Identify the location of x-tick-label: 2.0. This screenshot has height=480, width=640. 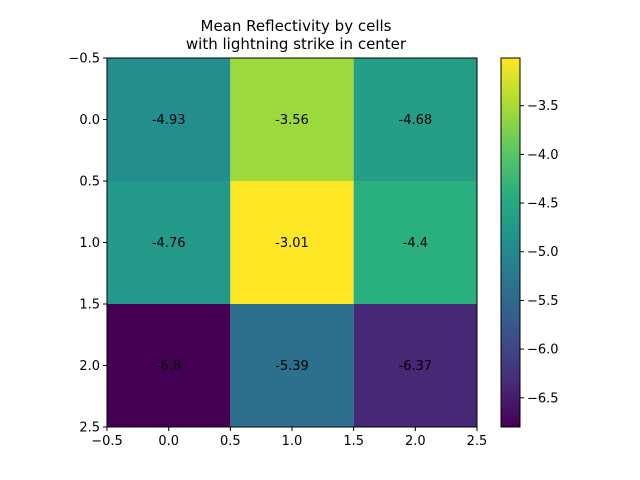
(415, 441).